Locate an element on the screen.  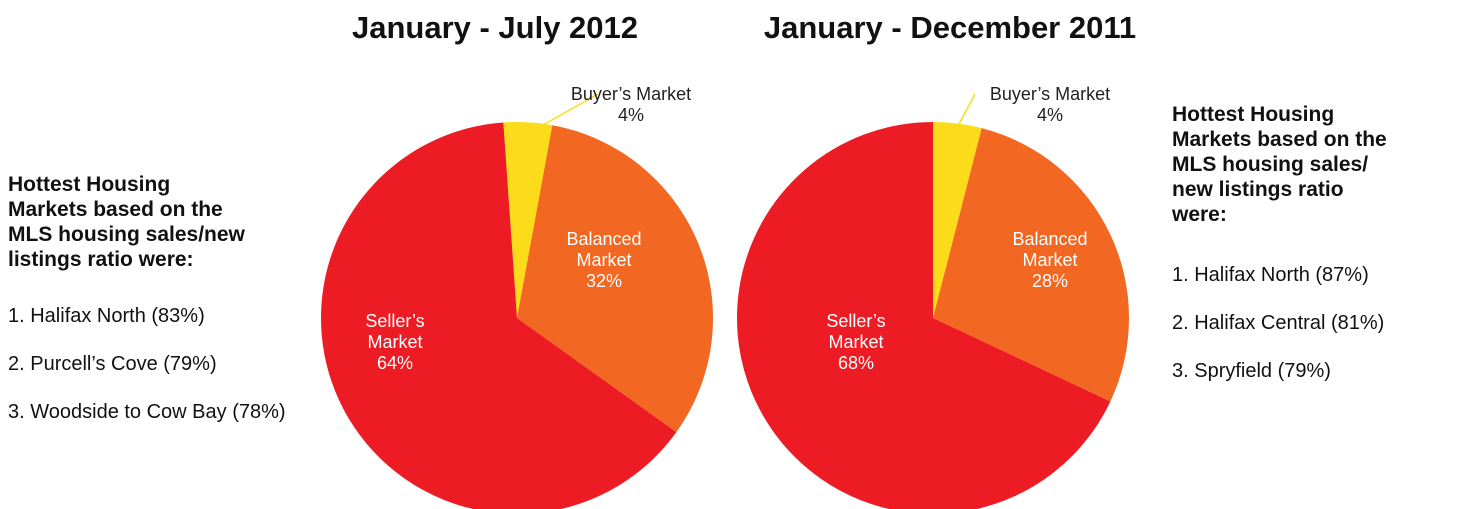
panel-item: 1. Halifax North (83%) is located at coordinates (106, 316).